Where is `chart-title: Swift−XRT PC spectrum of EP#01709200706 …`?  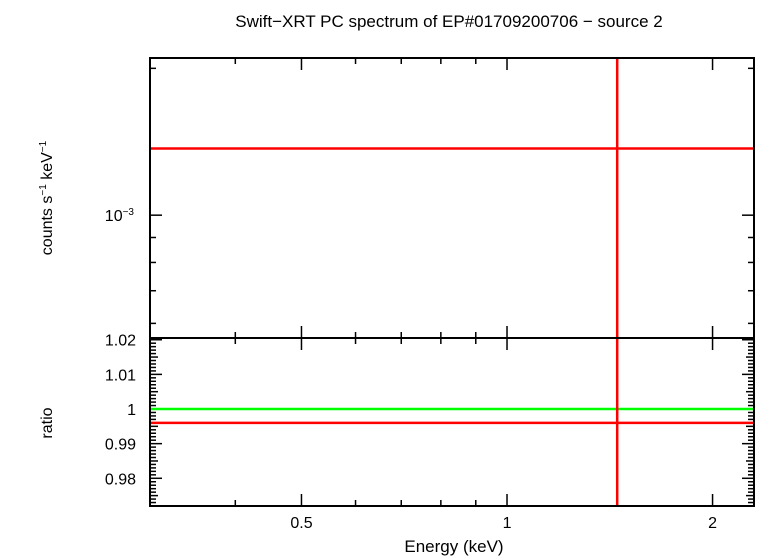
chart-title: Swift−XRT PC spectrum of EP#01709200706 … is located at coordinates (448, 21).